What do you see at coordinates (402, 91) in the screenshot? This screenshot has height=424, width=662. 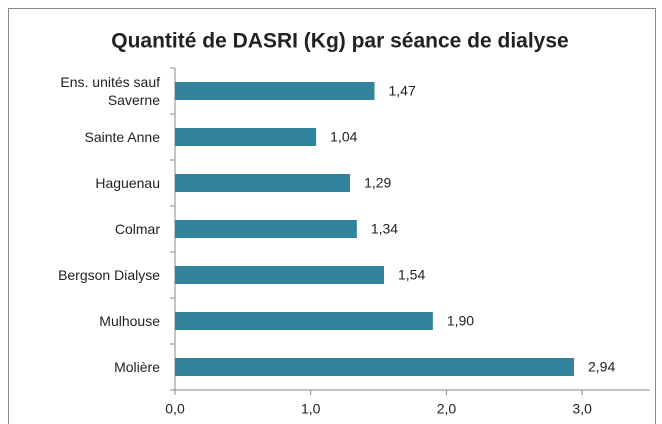 I see `value-label: 1,47` at bounding box center [402, 91].